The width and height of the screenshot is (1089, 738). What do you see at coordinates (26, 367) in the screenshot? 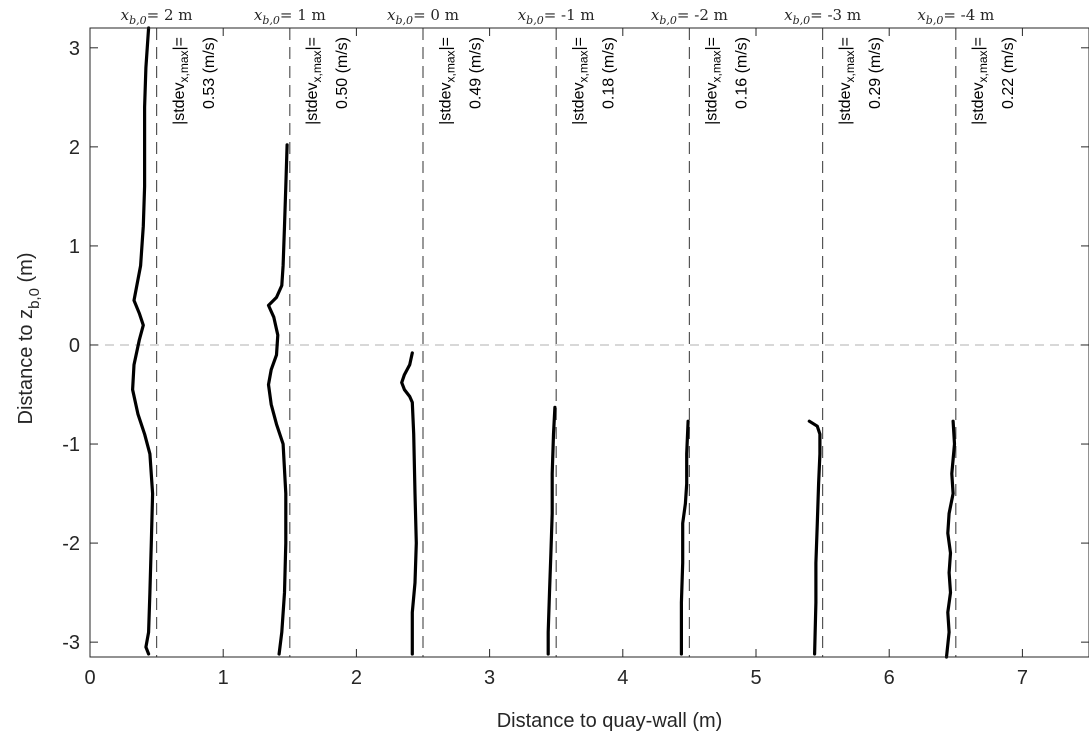
I see `y-axis-label-main: Distance to z` at bounding box center [26, 367].